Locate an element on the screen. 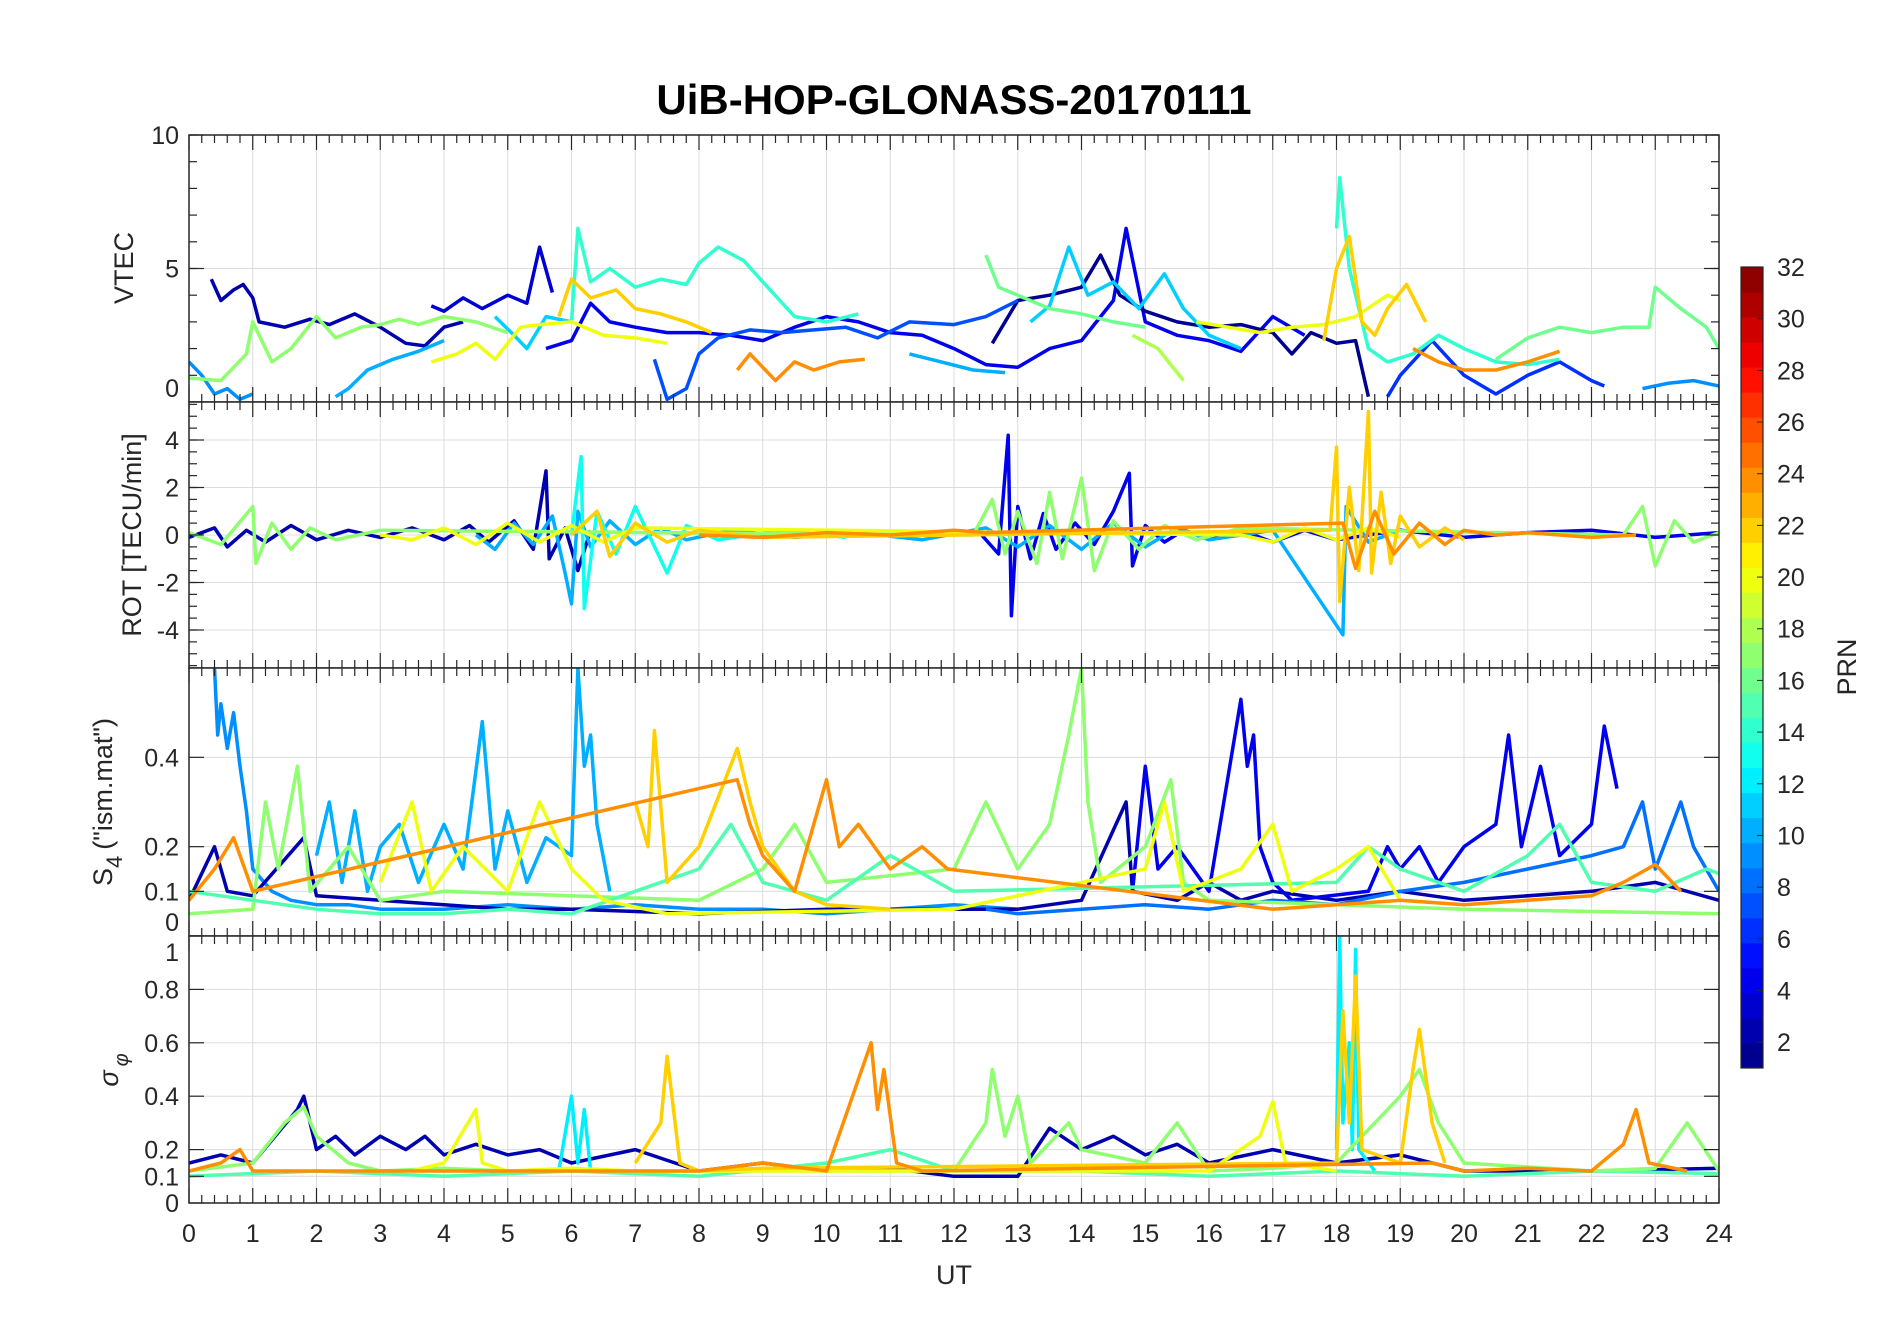  rot-y-tick-label: -4 is located at coordinates (168, 631).